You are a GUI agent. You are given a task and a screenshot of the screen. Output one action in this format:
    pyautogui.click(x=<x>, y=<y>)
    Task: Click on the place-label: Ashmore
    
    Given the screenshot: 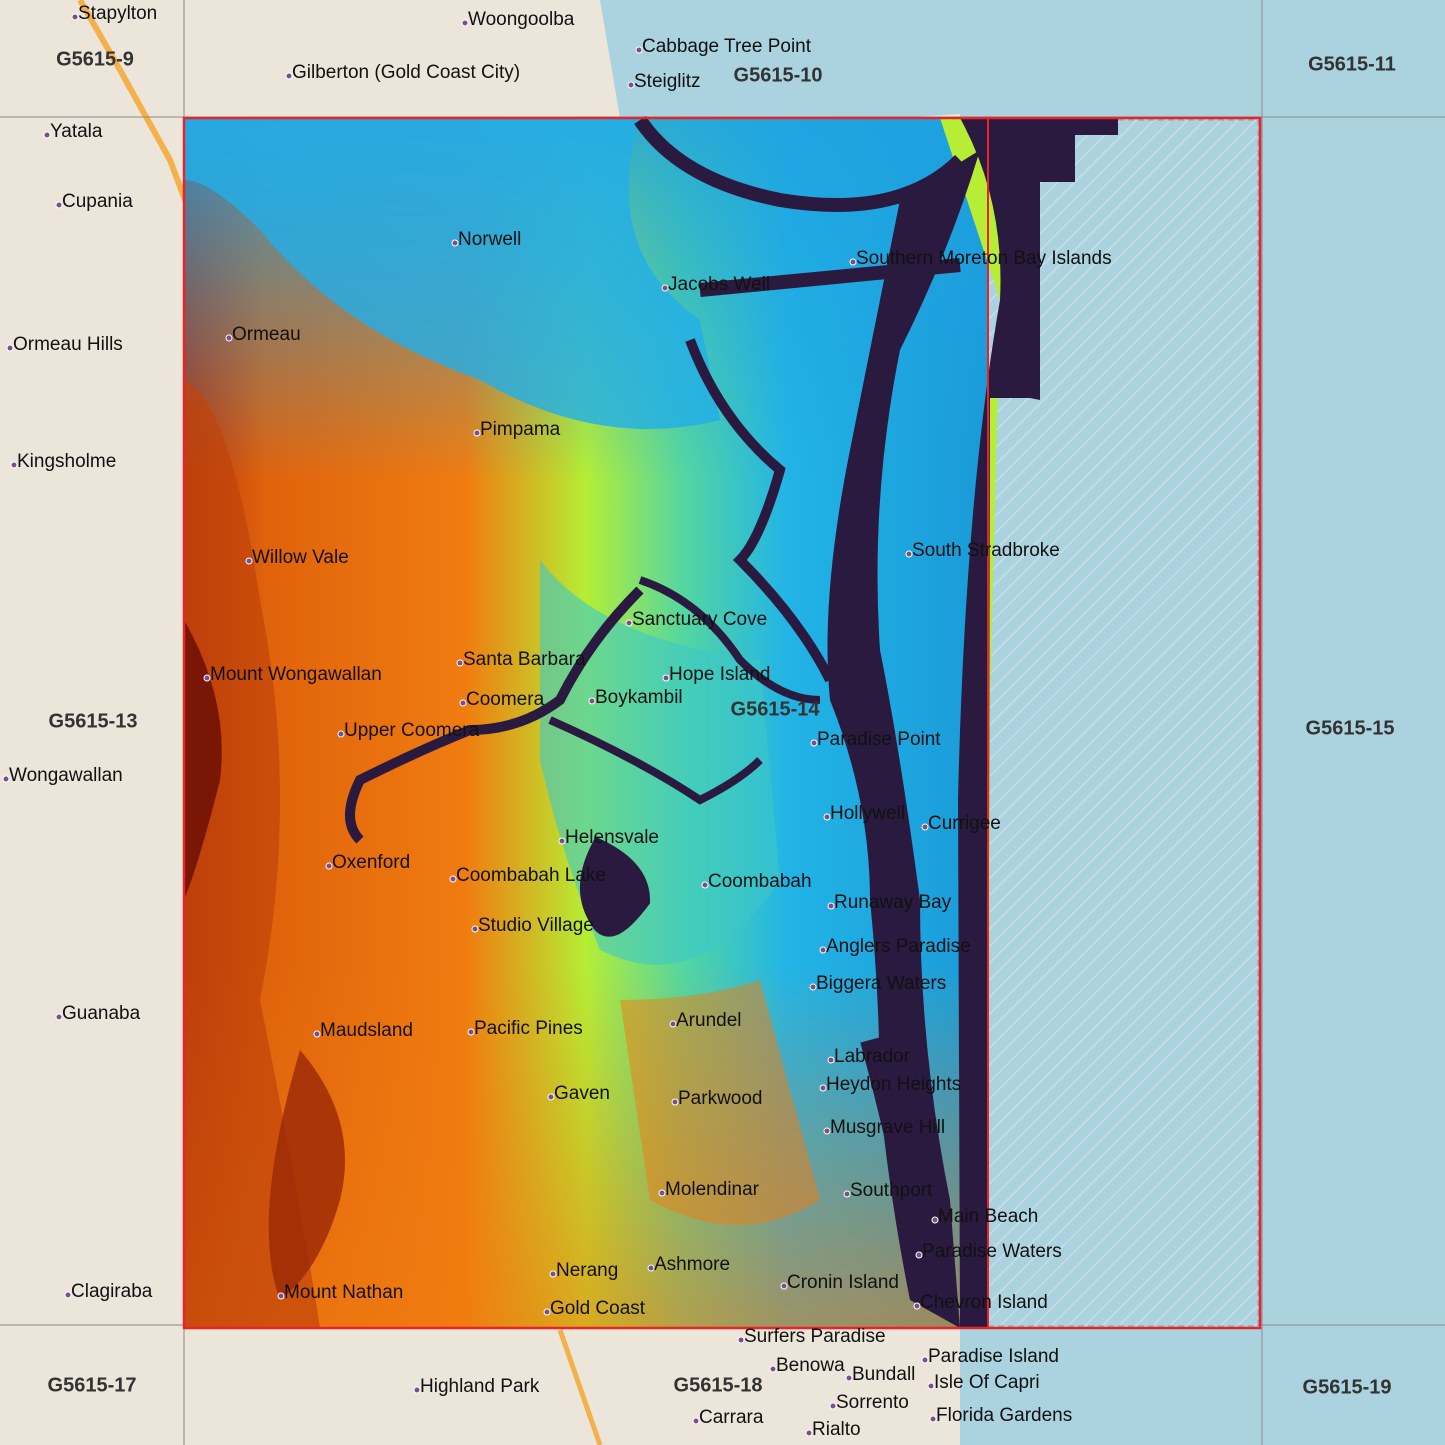 What is the action you would take?
    pyautogui.click(x=692, y=1264)
    